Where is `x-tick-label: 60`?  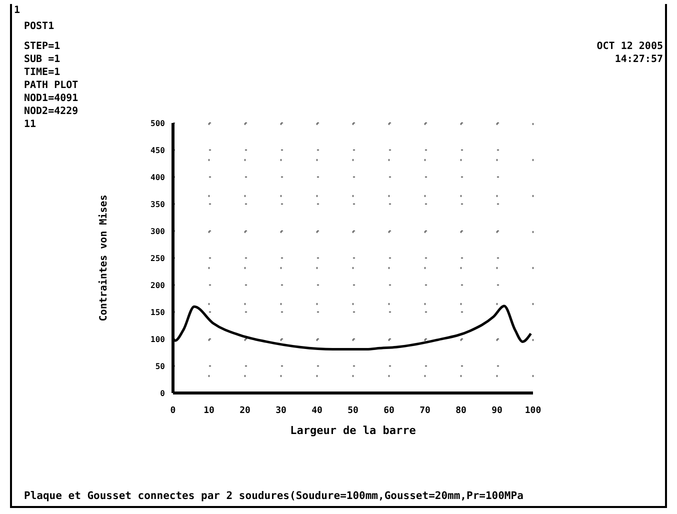 x-tick-label: 60 is located at coordinates (389, 411).